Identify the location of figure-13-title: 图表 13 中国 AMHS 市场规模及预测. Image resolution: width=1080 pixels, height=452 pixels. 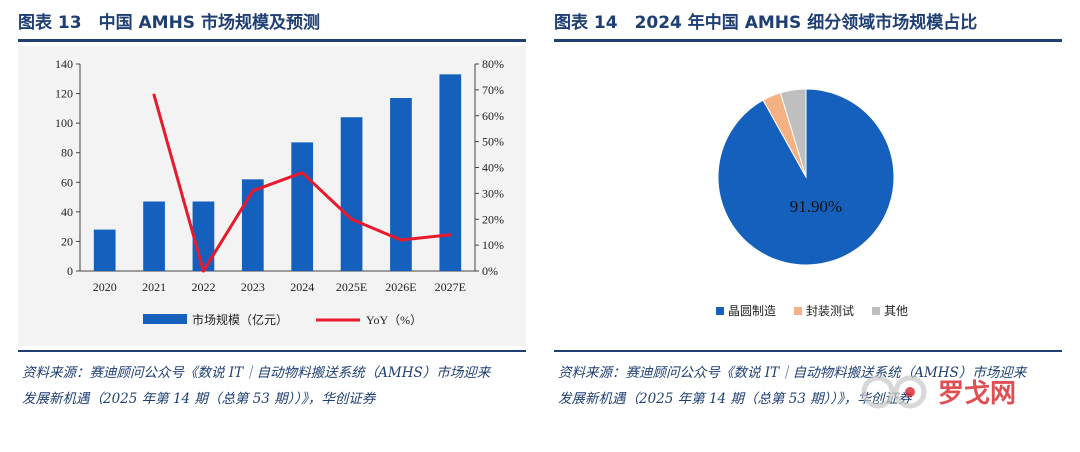
(169, 23).